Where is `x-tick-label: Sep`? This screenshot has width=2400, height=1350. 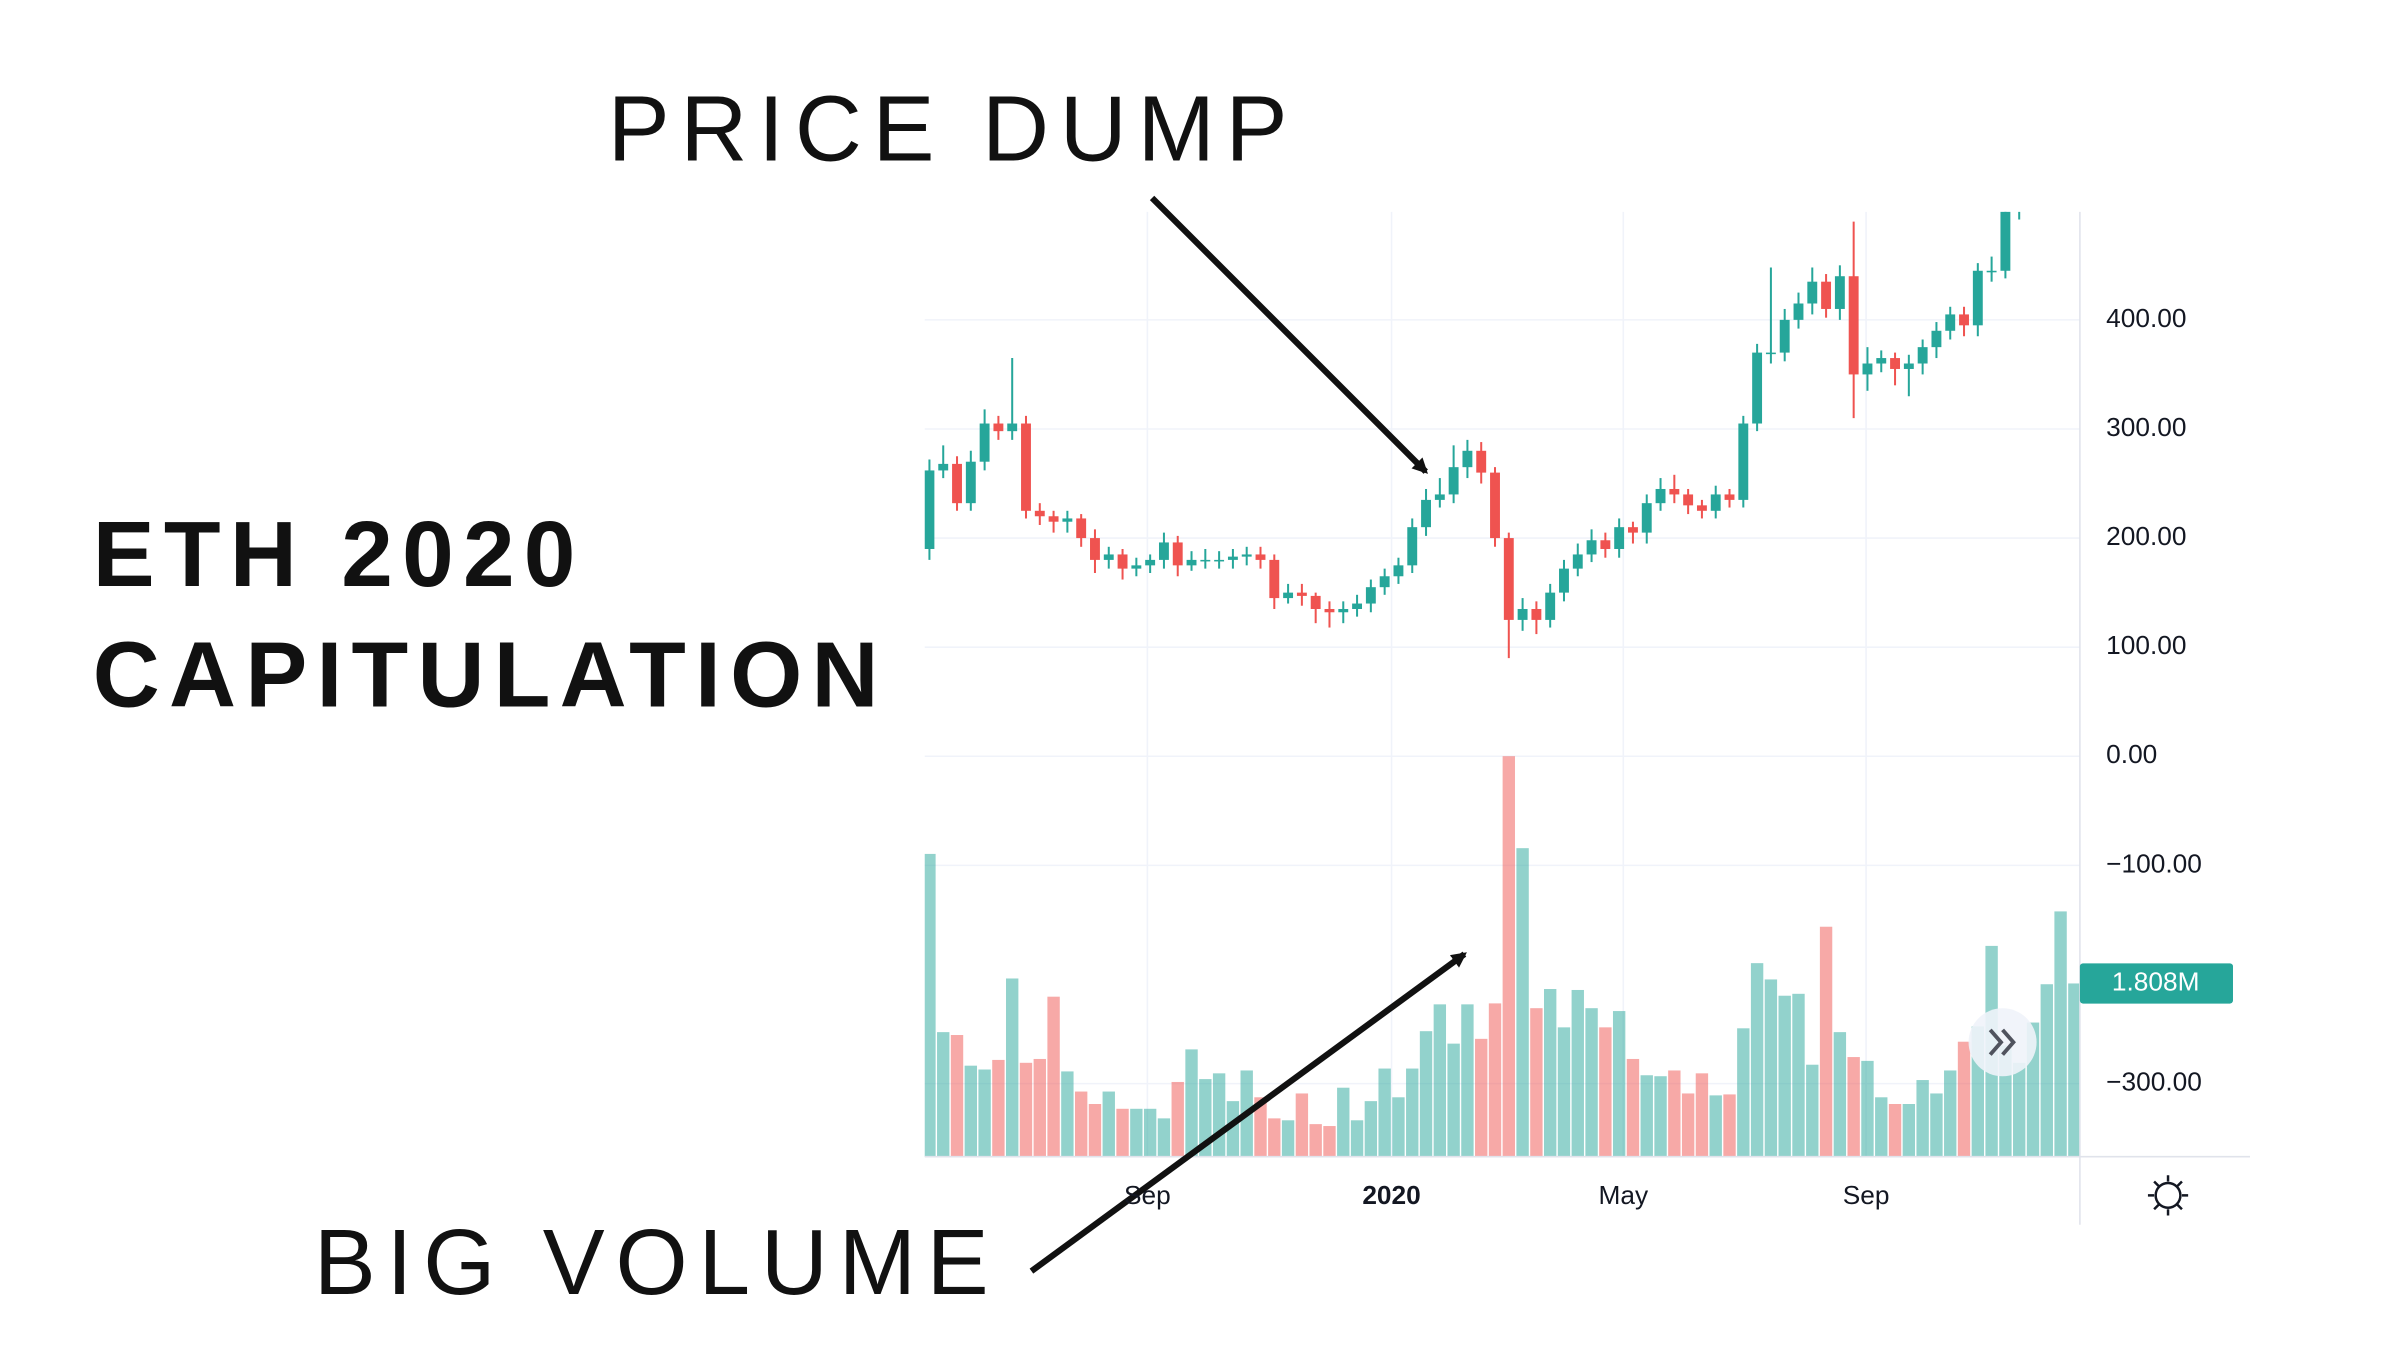
x-tick-label: Sep is located at coordinates (1147, 1195).